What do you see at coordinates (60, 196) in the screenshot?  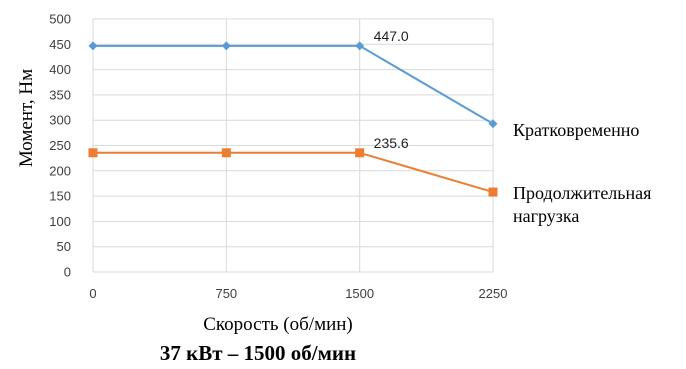 I see `y-tick-label: 150` at bounding box center [60, 196].